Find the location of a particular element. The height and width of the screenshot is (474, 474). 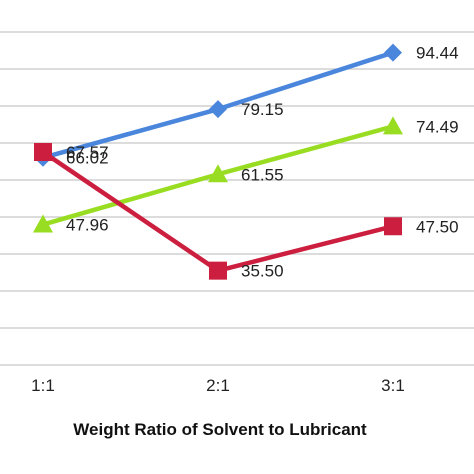

data-label: 35.50 is located at coordinates (262, 271).